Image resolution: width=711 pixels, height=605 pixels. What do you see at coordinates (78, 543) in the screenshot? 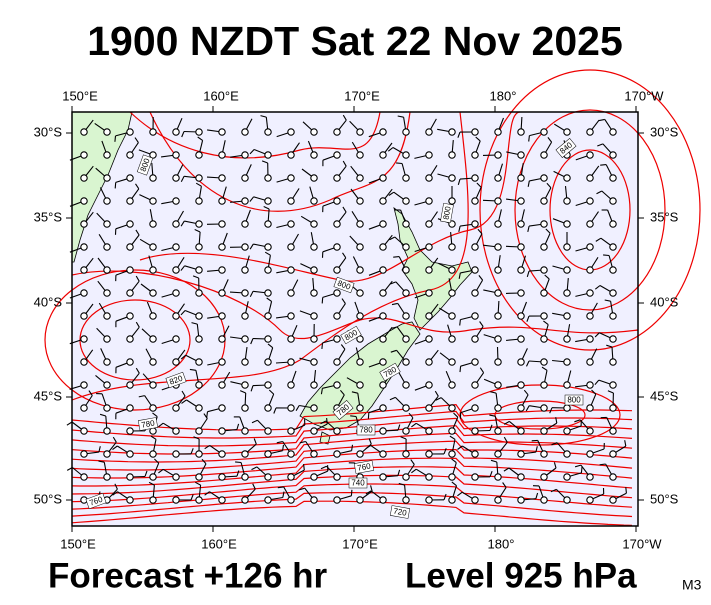
I see `lon-label-bottom: 150°E` at bounding box center [78, 543].